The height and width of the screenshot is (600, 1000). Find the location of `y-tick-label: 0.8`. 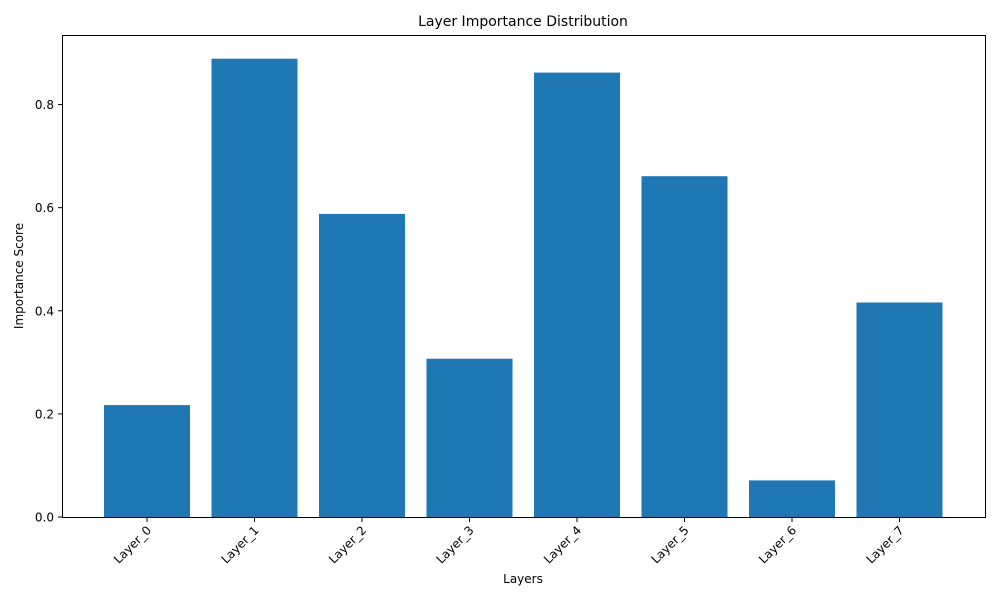

y-tick-label: 0.8 is located at coordinates (44, 105).